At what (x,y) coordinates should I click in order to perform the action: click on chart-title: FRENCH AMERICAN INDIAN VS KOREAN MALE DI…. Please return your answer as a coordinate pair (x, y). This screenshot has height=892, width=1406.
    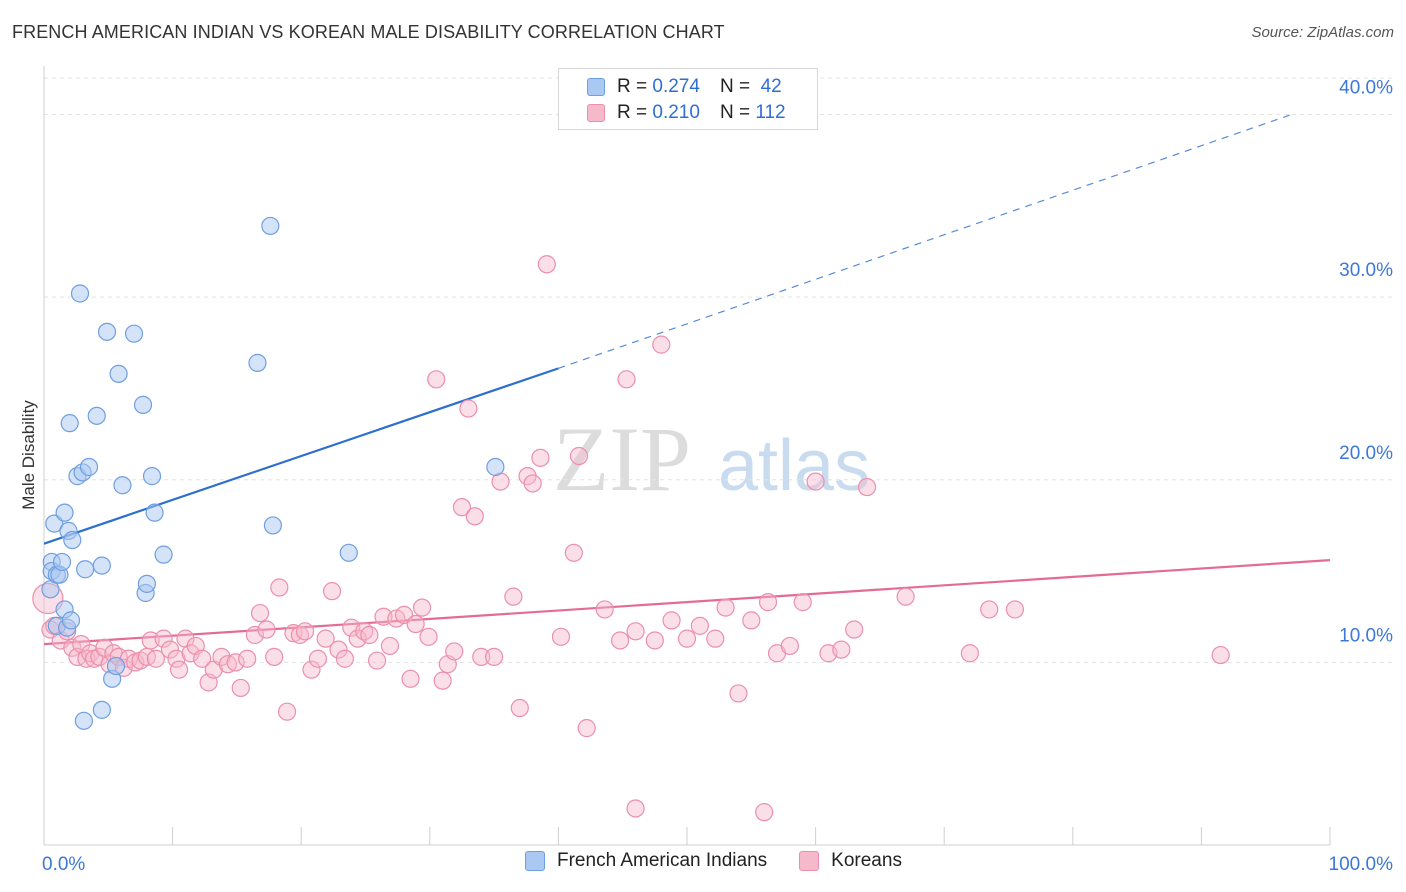
    Looking at the image, I should click on (368, 32).